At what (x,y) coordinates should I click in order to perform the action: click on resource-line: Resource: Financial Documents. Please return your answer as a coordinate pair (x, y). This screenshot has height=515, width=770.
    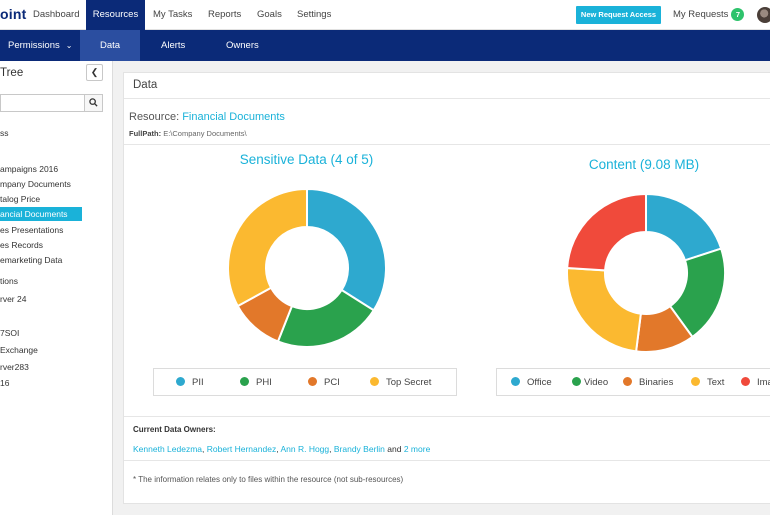
    Looking at the image, I should click on (207, 117).